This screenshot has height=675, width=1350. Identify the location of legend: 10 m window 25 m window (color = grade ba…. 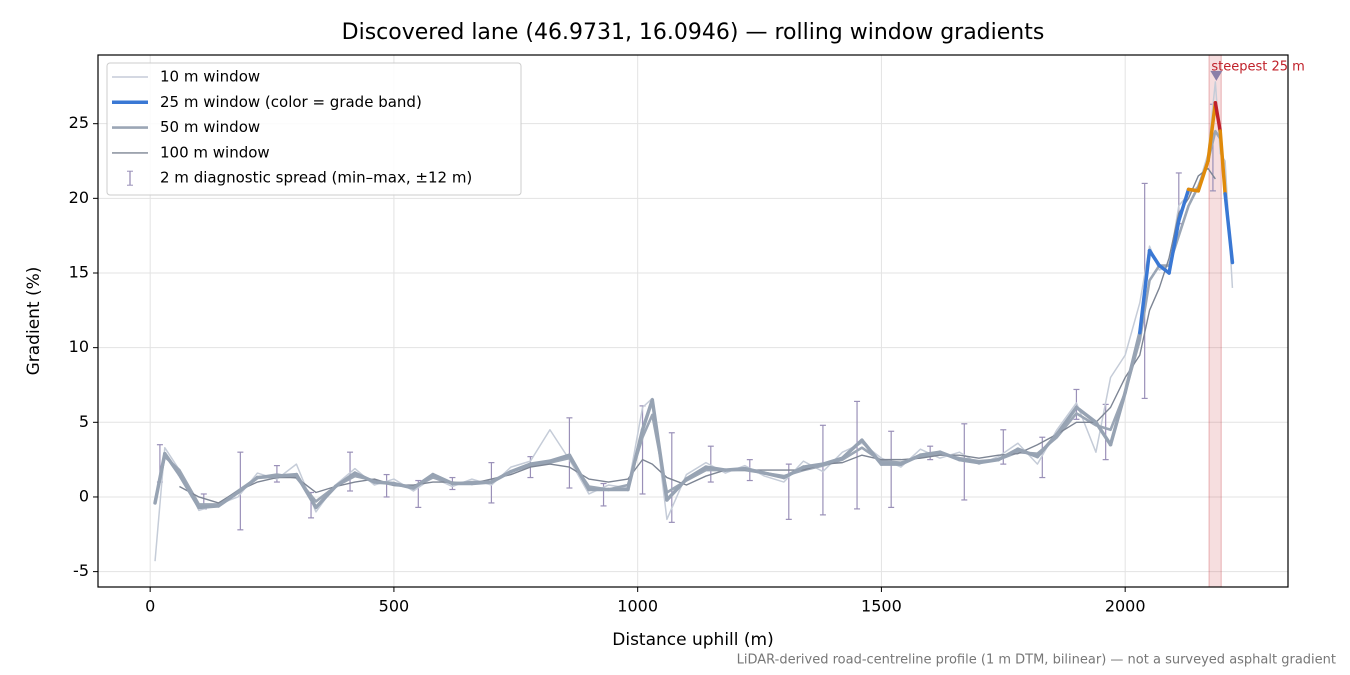
(314, 129).